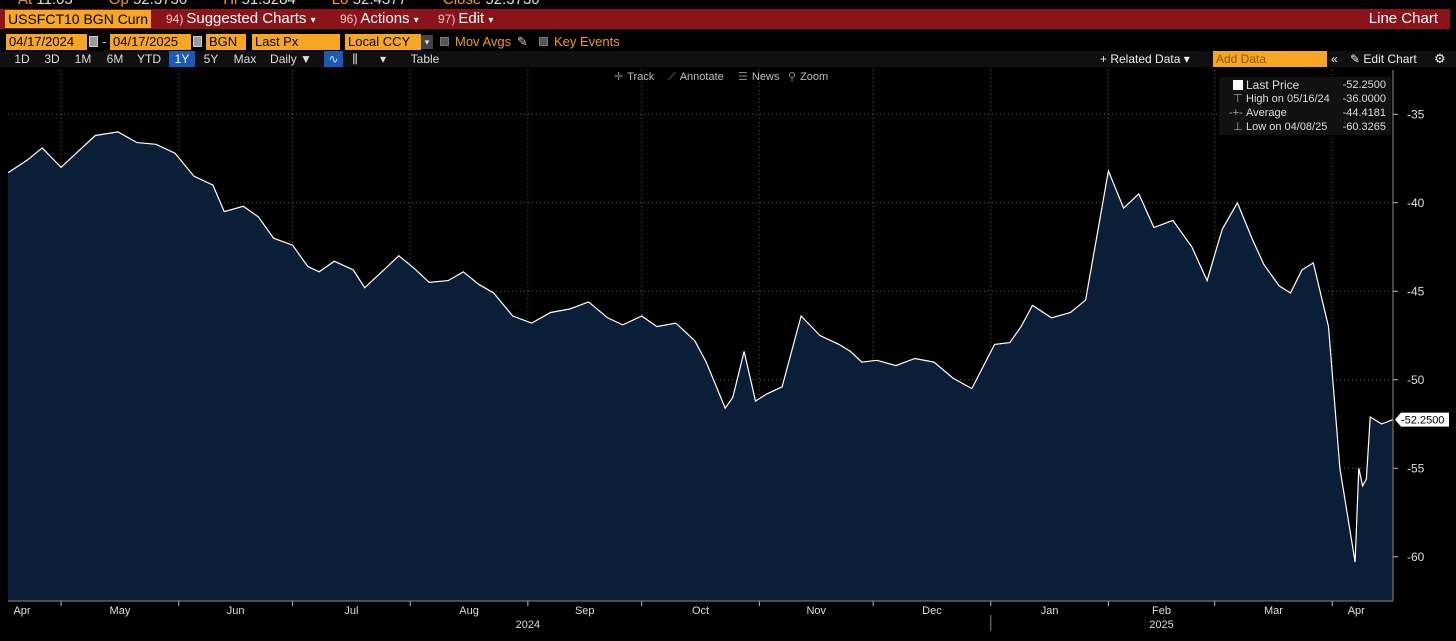 This screenshot has height=641, width=1456. Describe the element at coordinates (121, 4) in the screenshot. I see `ticker-key: Op` at that location.